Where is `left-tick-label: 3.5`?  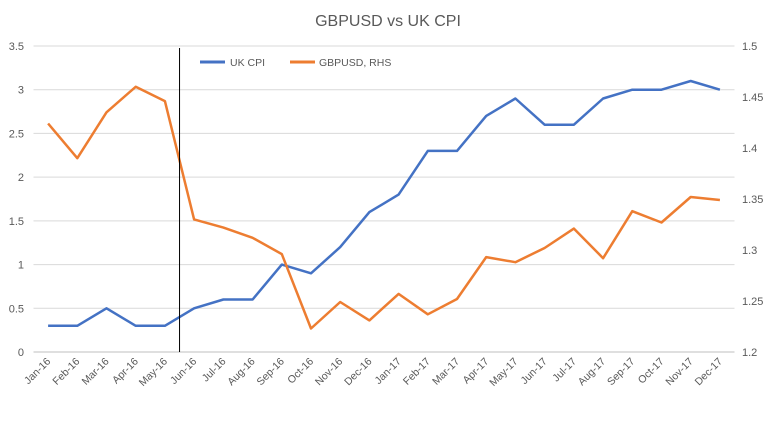 left-tick-label: 3.5 is located at coordinates (16, 47).